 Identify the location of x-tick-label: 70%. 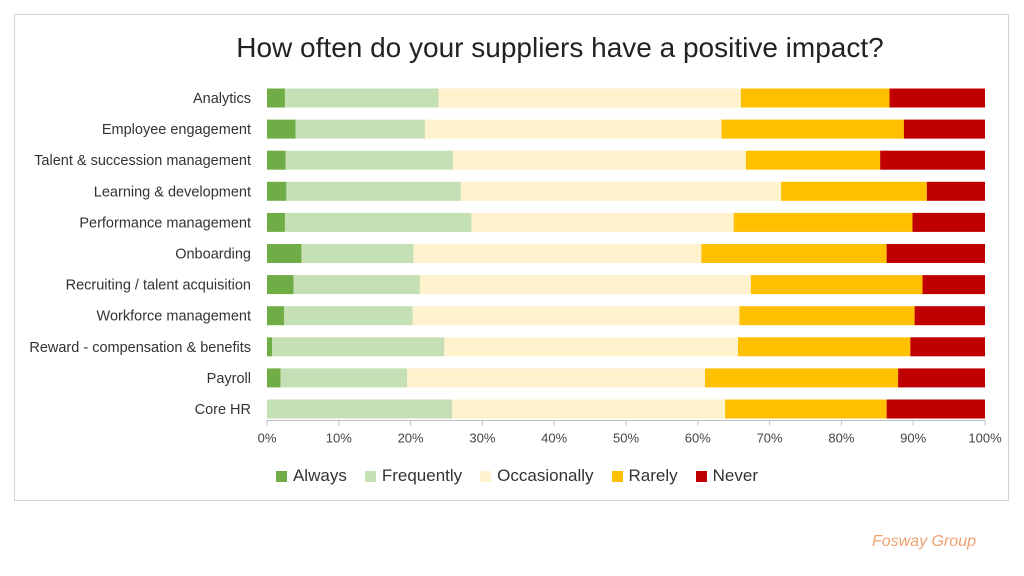
(770, 438).